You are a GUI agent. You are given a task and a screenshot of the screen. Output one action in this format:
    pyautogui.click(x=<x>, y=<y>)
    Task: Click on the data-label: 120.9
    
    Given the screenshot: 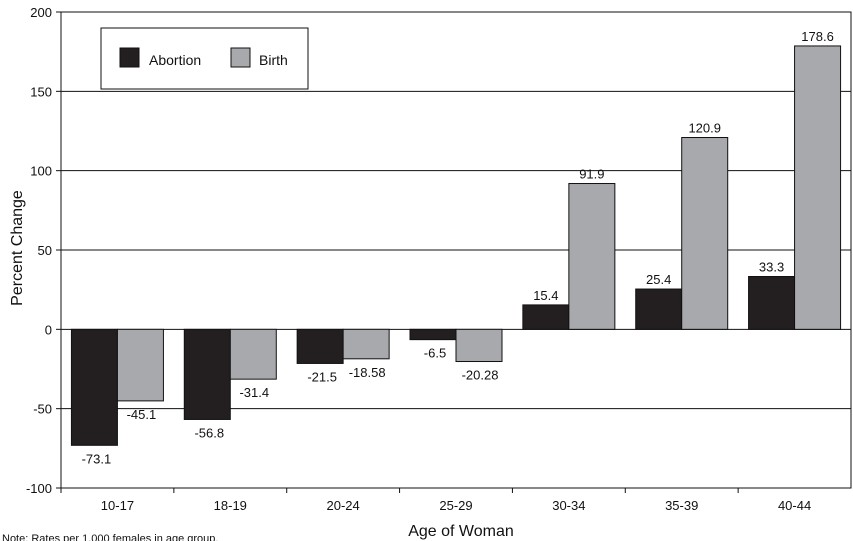 What is the action you would take?
    pyautogui.click(x=704, y=128)
    